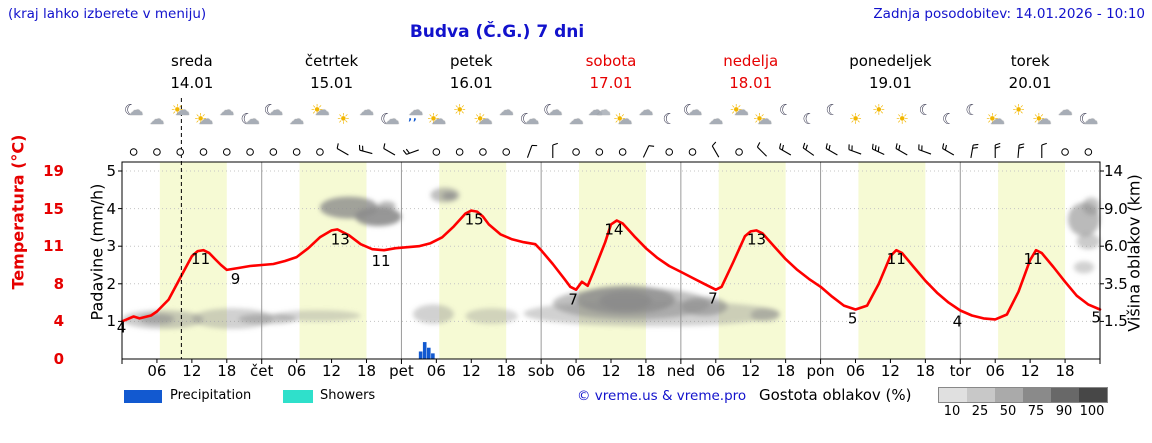 The height and width of the screenshot is (443, 1152). Describe the element at coordinates (680, 371) in the screenshot. I see `day-abbrev-label: ned` at that location.